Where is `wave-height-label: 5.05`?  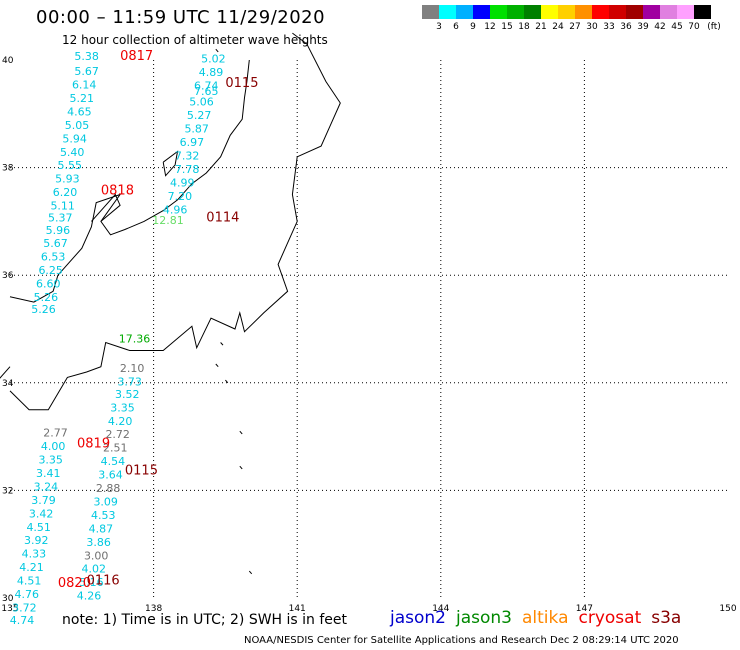
wave-height-label: 5.05 is located at coordinates (77, 125).